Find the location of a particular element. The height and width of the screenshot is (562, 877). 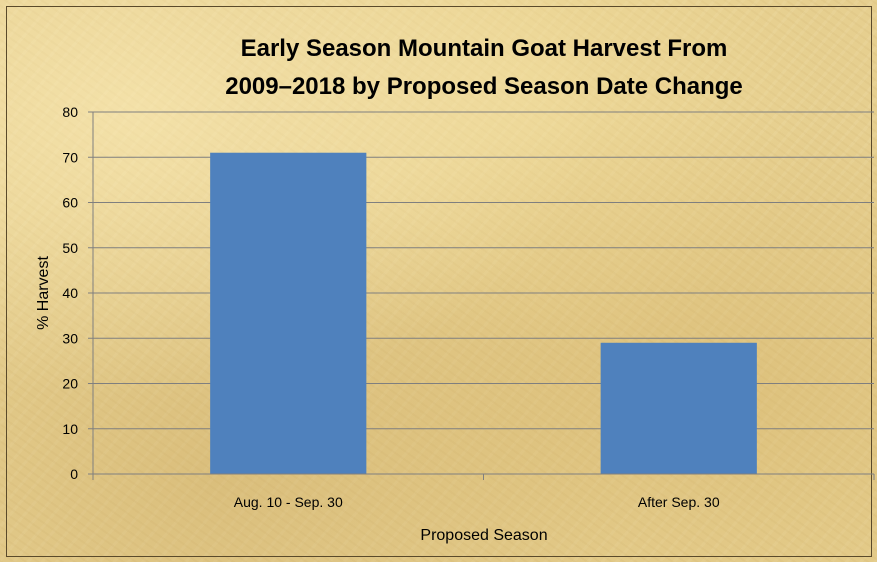

chart-title-line-2: 2009–2018 by Proposed Season Date Change is located at coordinates (484, 86).